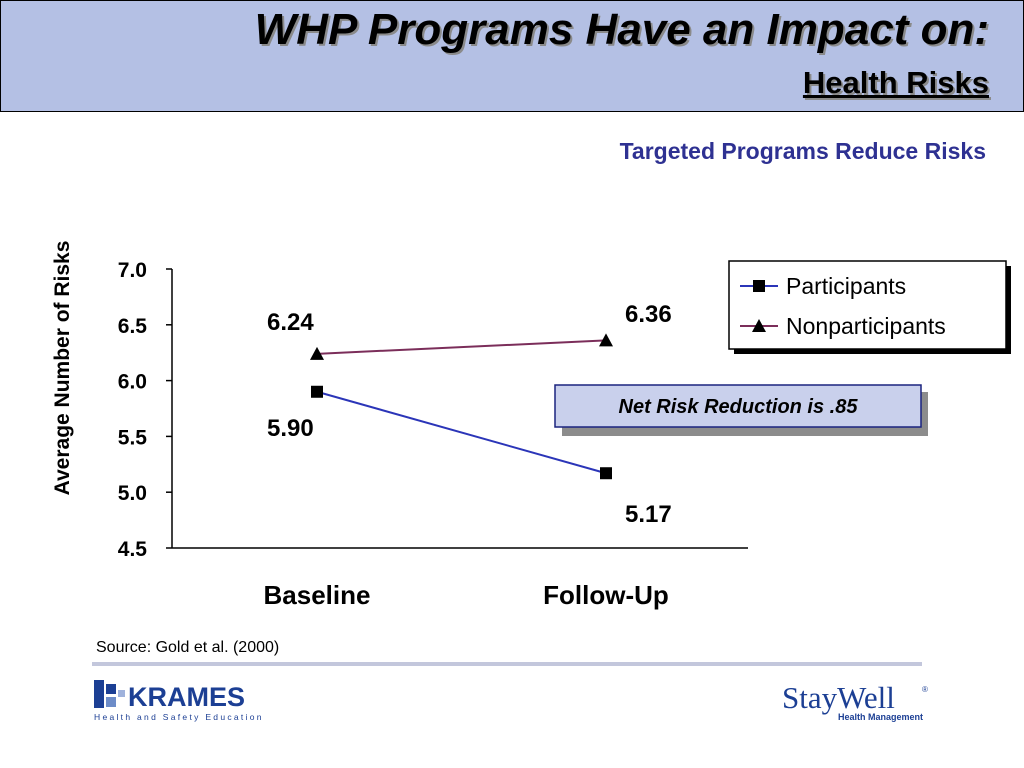 This screenshot has width=1024, height=768. What do you see at coordinates (62, 368) in the screenshot?
I see `y-axis-title: Average Number of Risks` at bounding box center [62, 368].